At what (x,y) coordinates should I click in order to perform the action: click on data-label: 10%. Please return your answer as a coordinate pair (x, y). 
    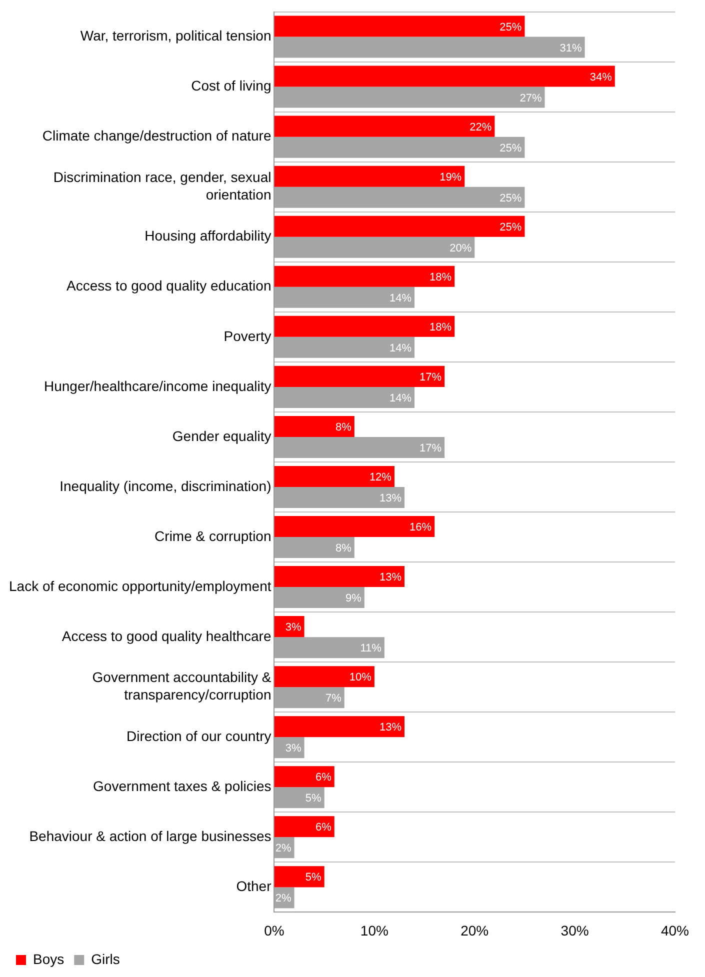
    Looking at the image, I should click on (360, 678).